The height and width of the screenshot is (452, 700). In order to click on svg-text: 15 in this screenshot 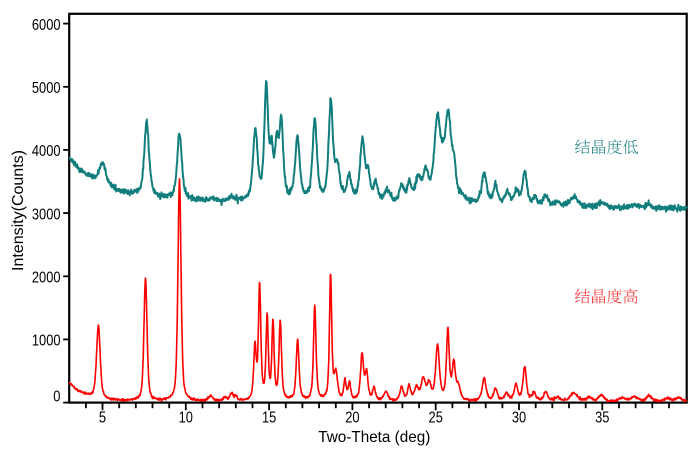, I will do `click(269, 418)`.